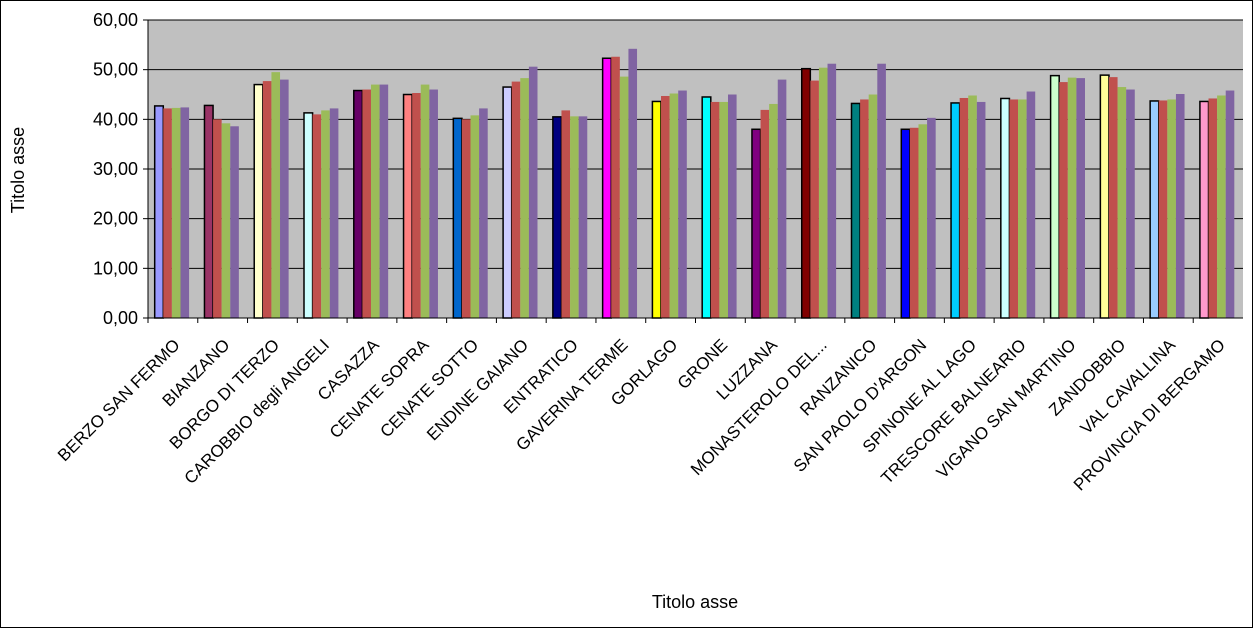 This screenshot has height=630, width=1255. What do you see at coordinates (115, 169) in the screenshot?
I see `y-tick-label: 30,00` at bounding box center [115, 169].